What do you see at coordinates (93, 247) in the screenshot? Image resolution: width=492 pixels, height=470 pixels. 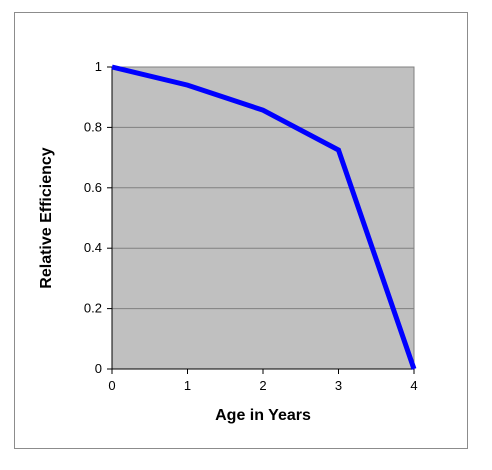 I see `y-tick-label: 0.4` at bounding box center [93, 247].